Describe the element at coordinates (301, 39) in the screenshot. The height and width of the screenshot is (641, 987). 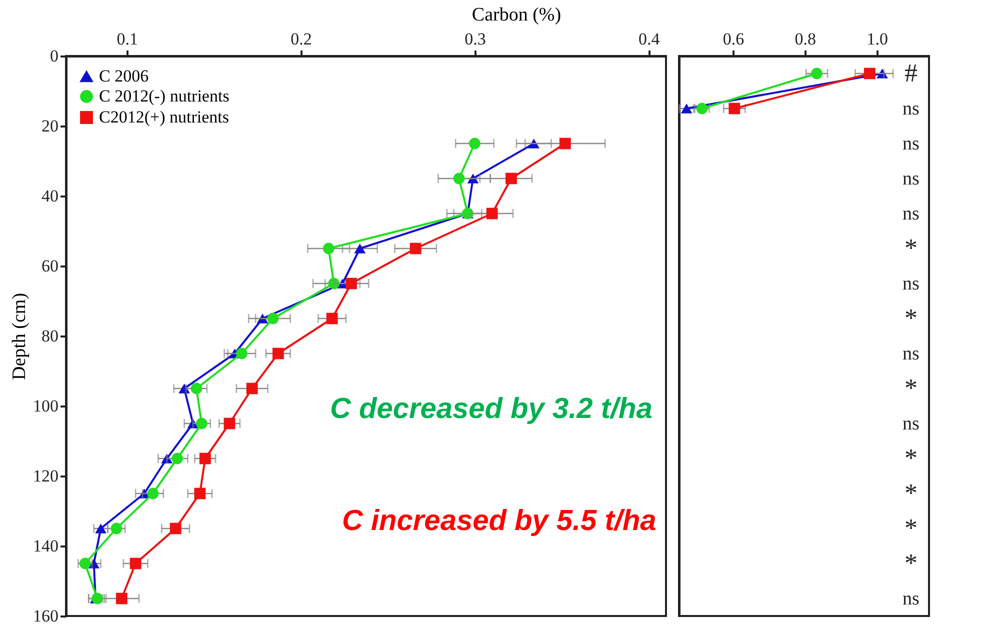
I see `x-tick-label: 0.2` at that location.